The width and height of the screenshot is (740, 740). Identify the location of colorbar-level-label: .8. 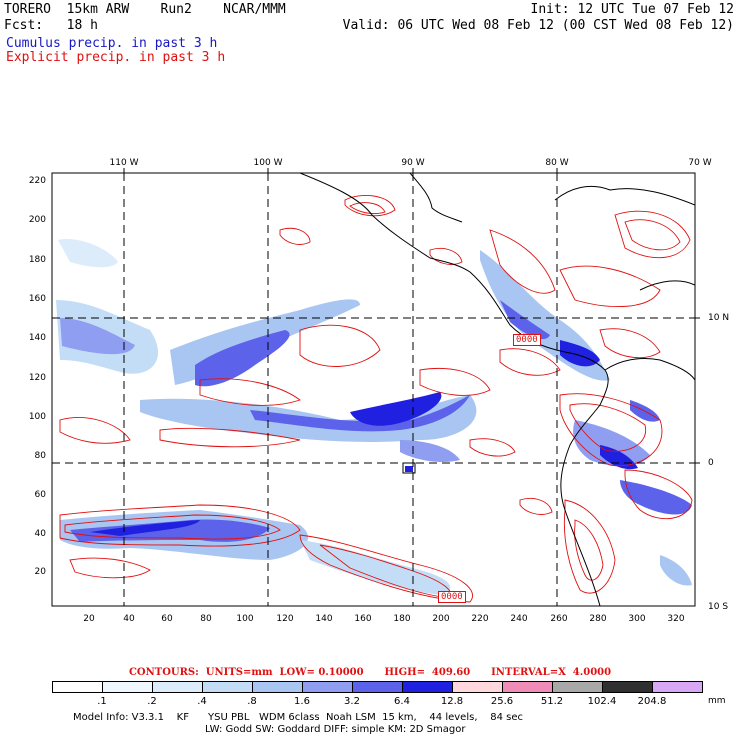
(252, 701).